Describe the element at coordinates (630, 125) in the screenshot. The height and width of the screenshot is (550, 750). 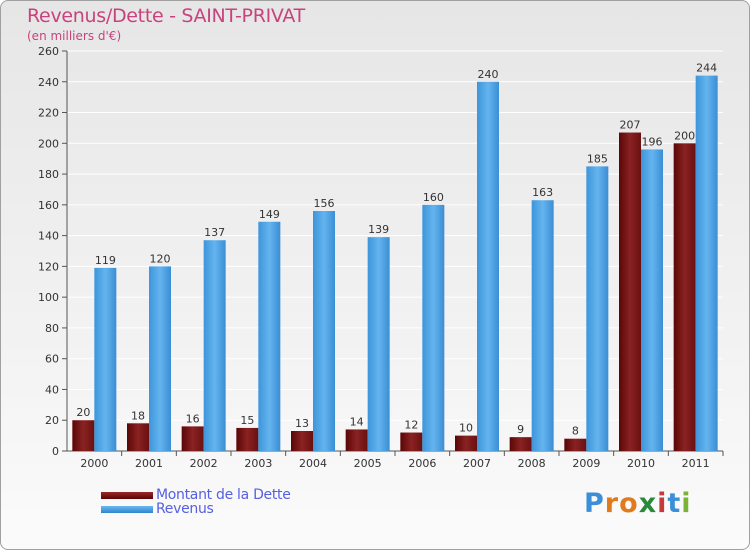
I see `data-label: 207` at that location.